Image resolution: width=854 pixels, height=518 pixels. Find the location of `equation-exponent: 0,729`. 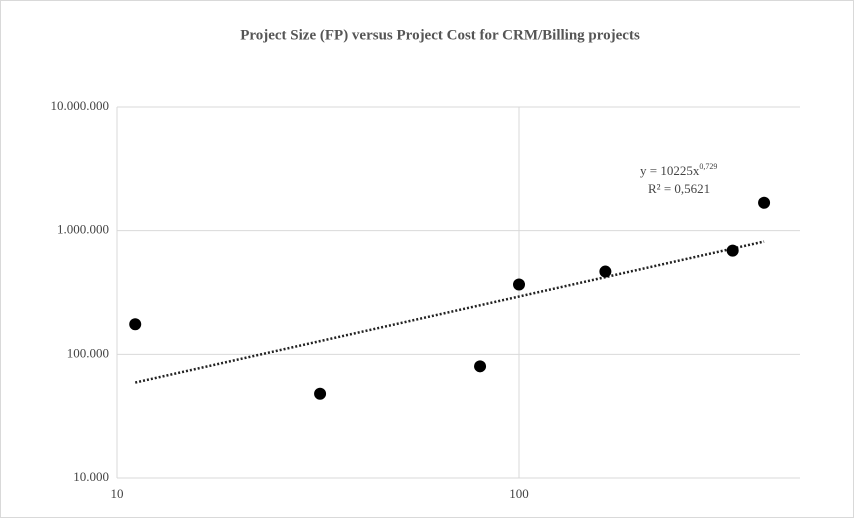

equation-exponent: 0,729 is located at coordinates (708, 166).